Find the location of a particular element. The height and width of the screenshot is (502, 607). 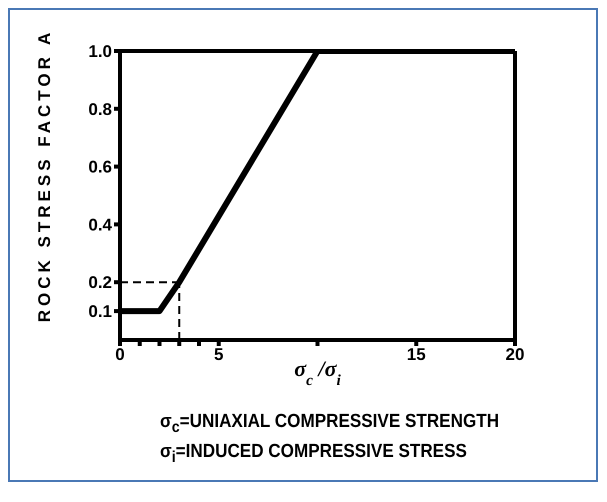

x-tick-label: 15 is located at coordinates (416, 354).